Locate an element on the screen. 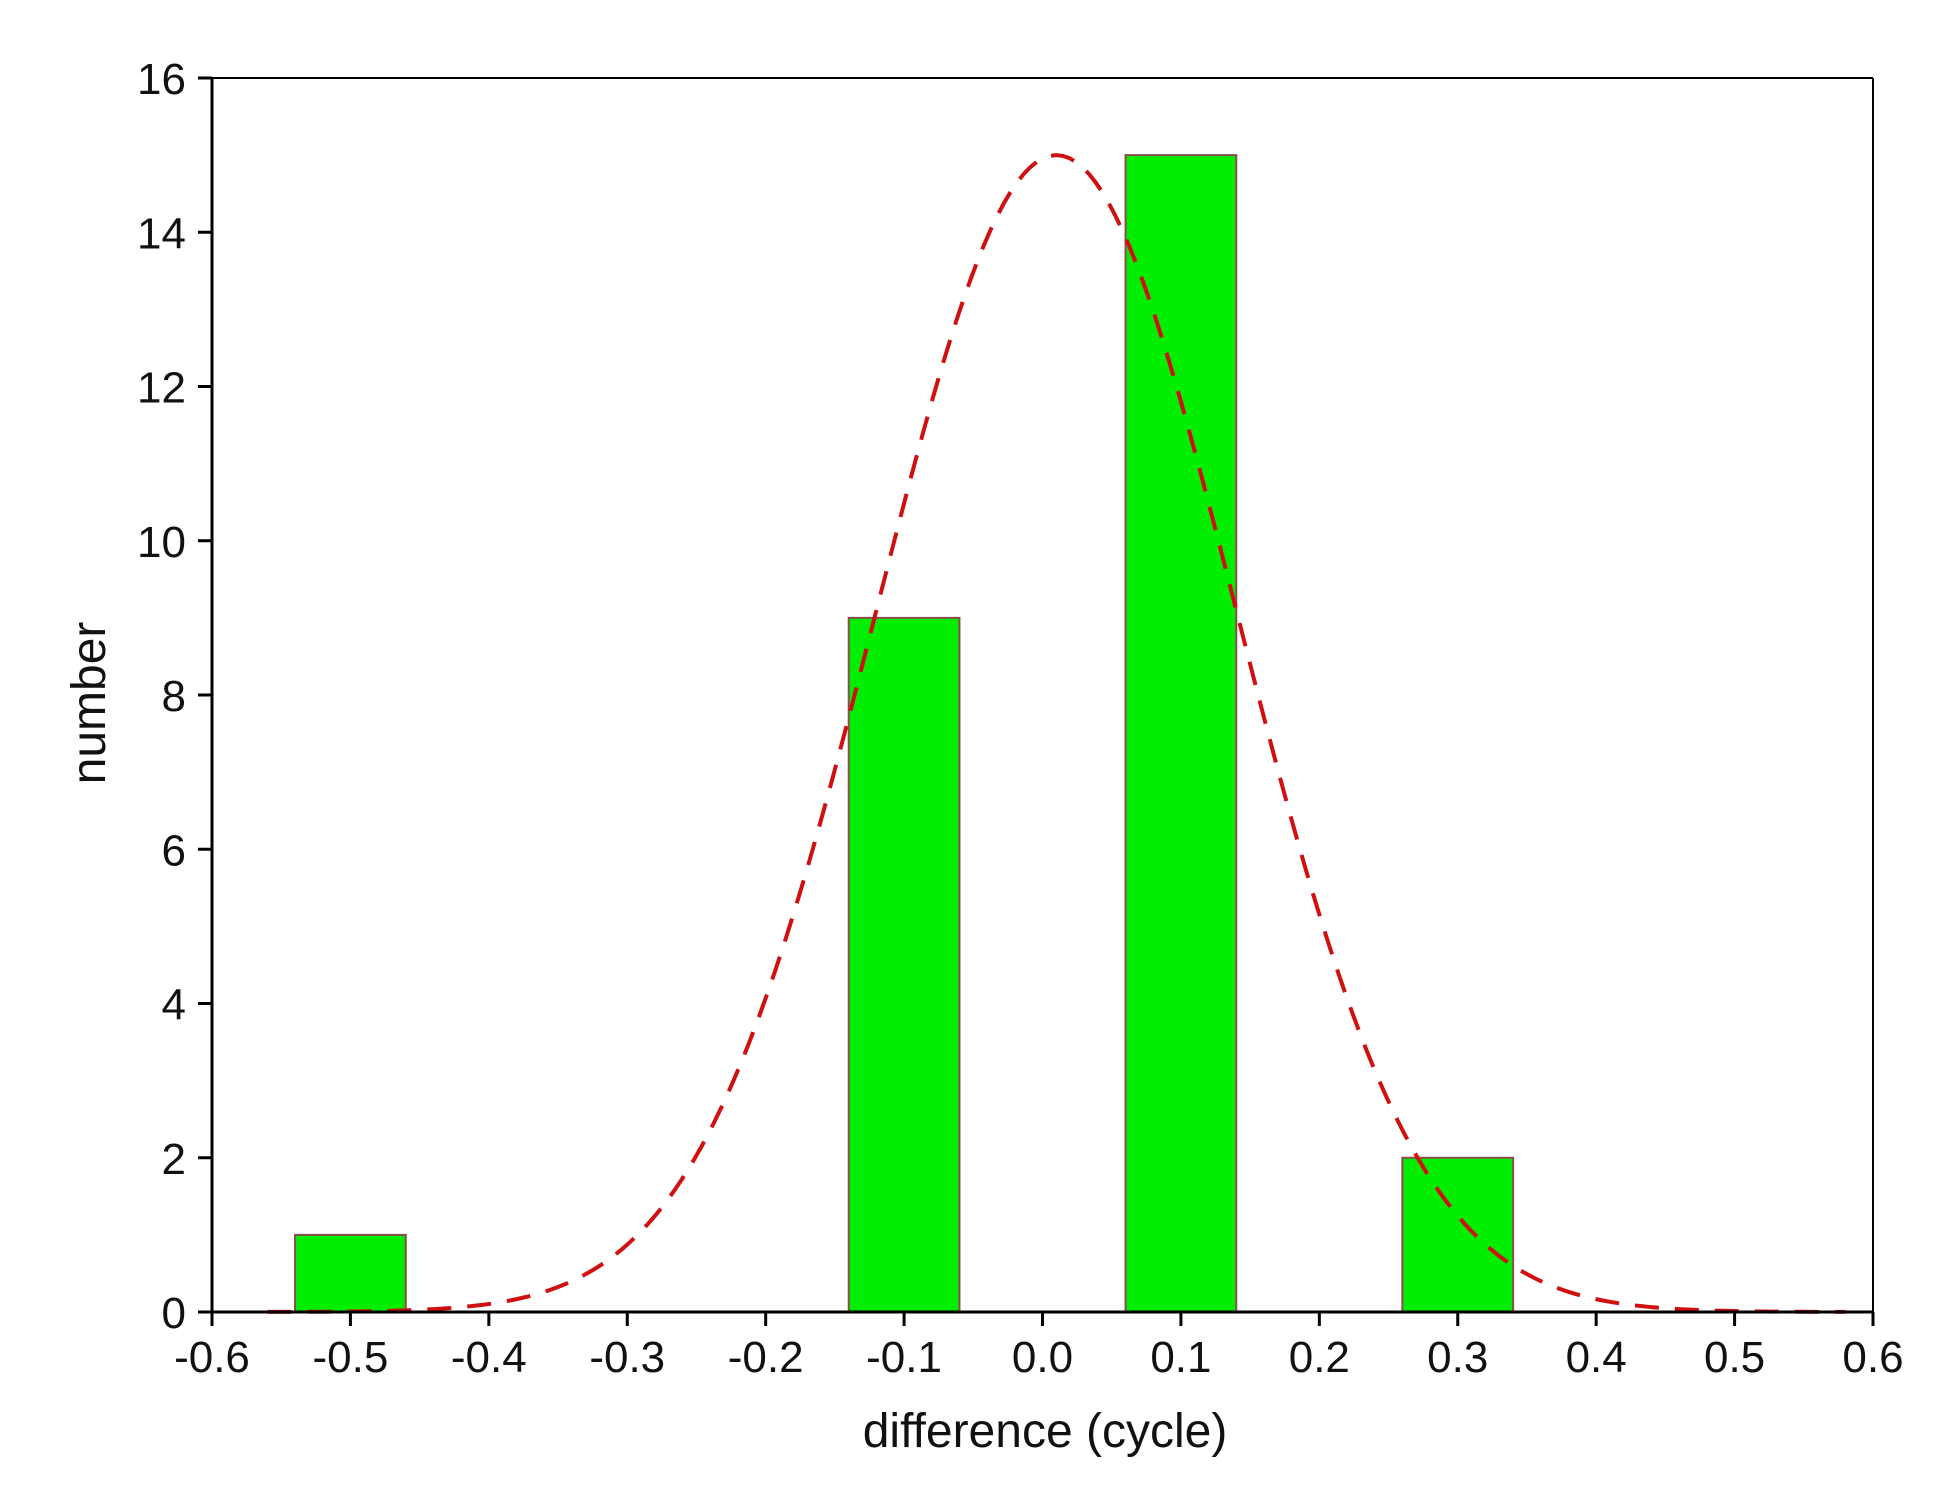 The height and width of the screenshot is (1503, 1958). y-tick-label-6: 12 is located at coordinates (161, 388).